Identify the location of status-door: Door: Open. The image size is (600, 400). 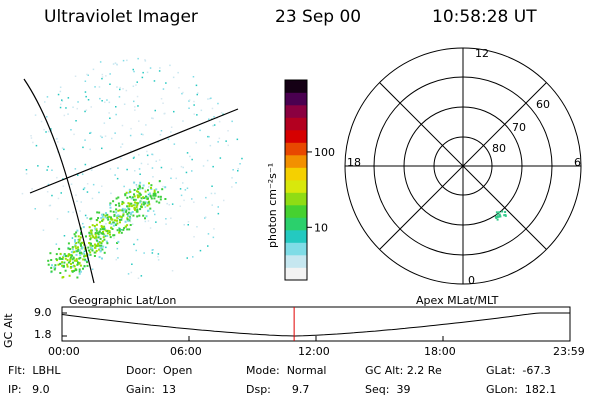
(159, 370).